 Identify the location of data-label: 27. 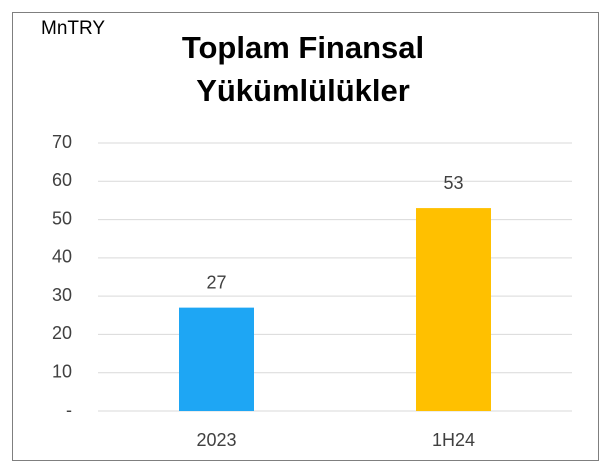
(216, 282).